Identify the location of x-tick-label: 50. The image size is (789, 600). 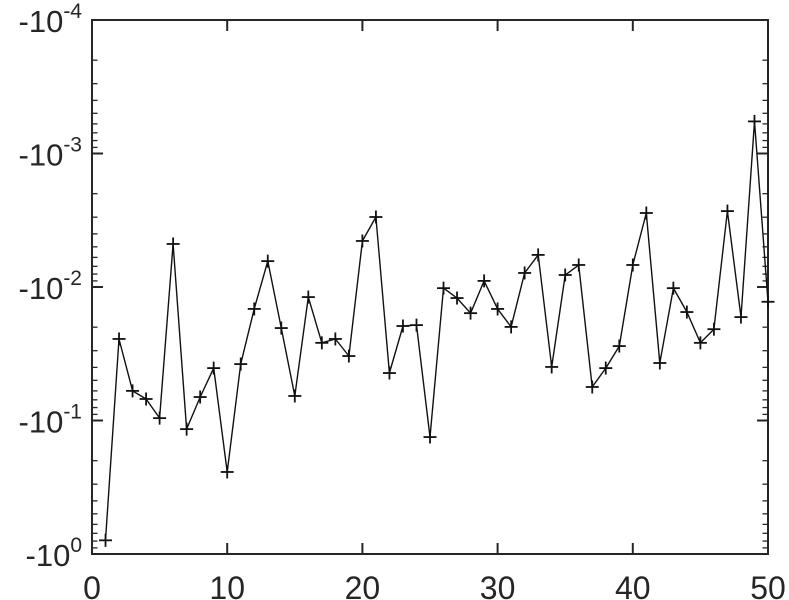
(768, 585).